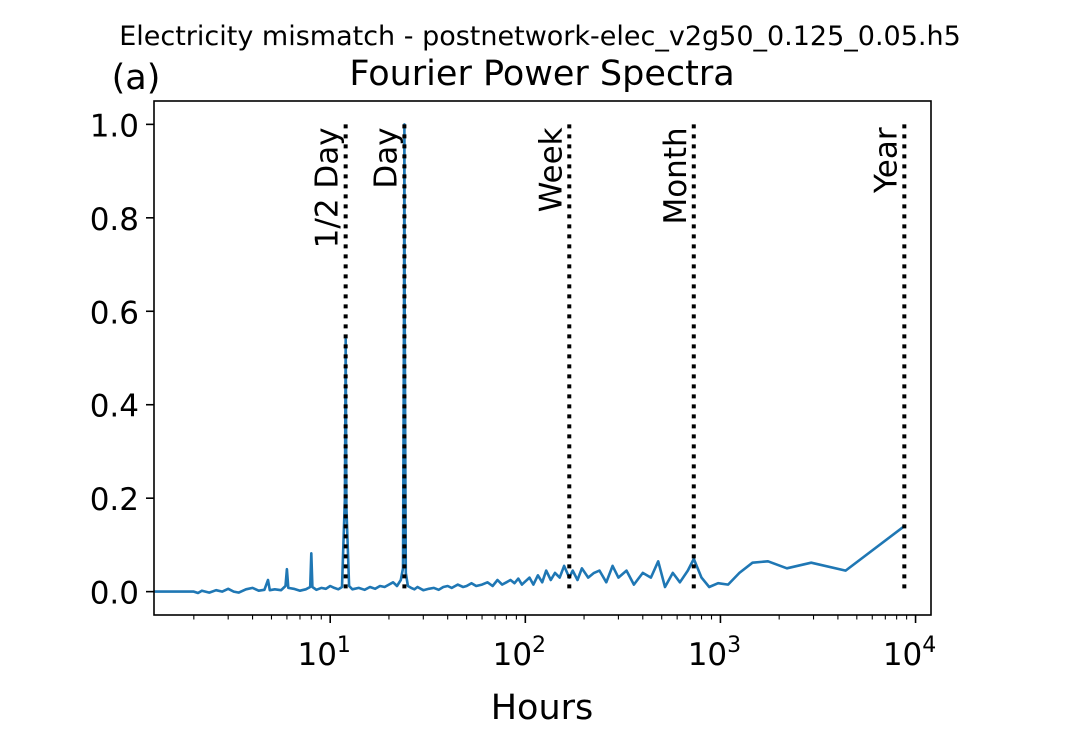 The width and height of the screenshot is (1080, 748). What do you see at coordinates (323, 653) in the screenshot?
I see `x-tick-label: 10¹` at bounding box center [323, 653].